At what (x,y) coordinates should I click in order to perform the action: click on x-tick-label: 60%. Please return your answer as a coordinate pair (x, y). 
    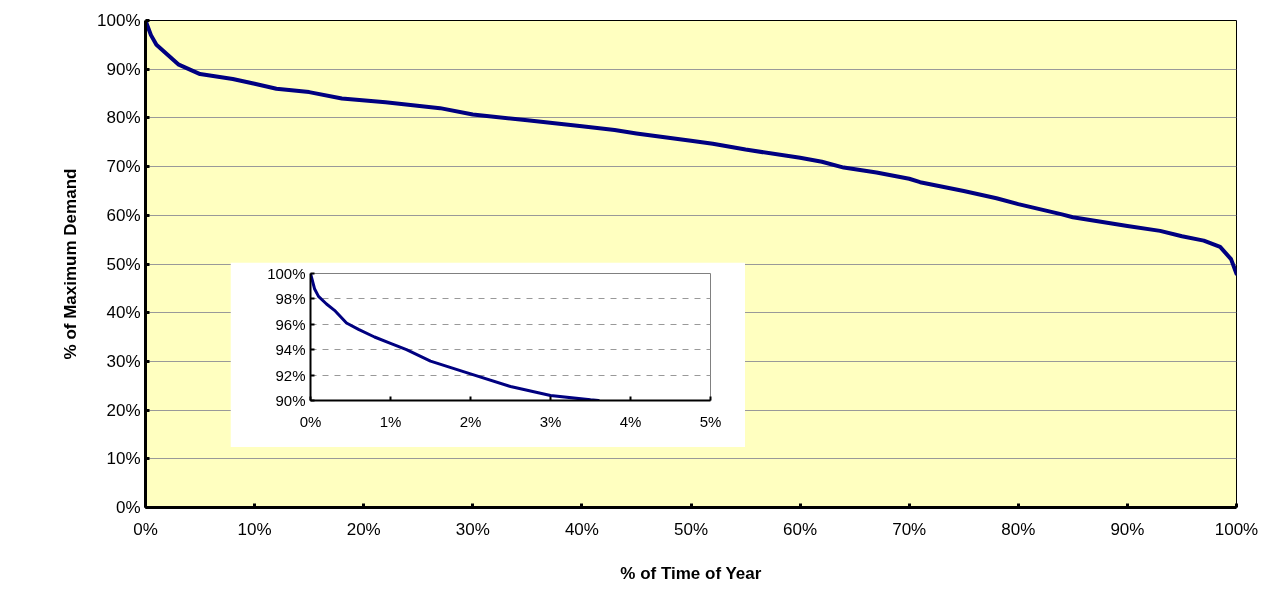
    Looking at the image, I should click on (800, 529).